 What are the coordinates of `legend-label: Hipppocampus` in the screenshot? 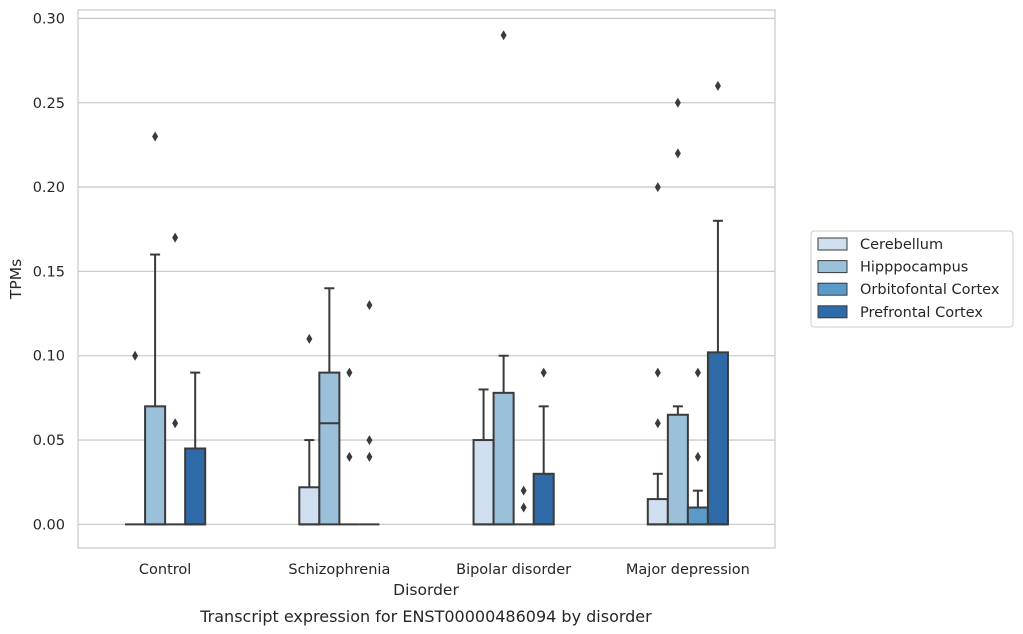 It's located at (914, 268).